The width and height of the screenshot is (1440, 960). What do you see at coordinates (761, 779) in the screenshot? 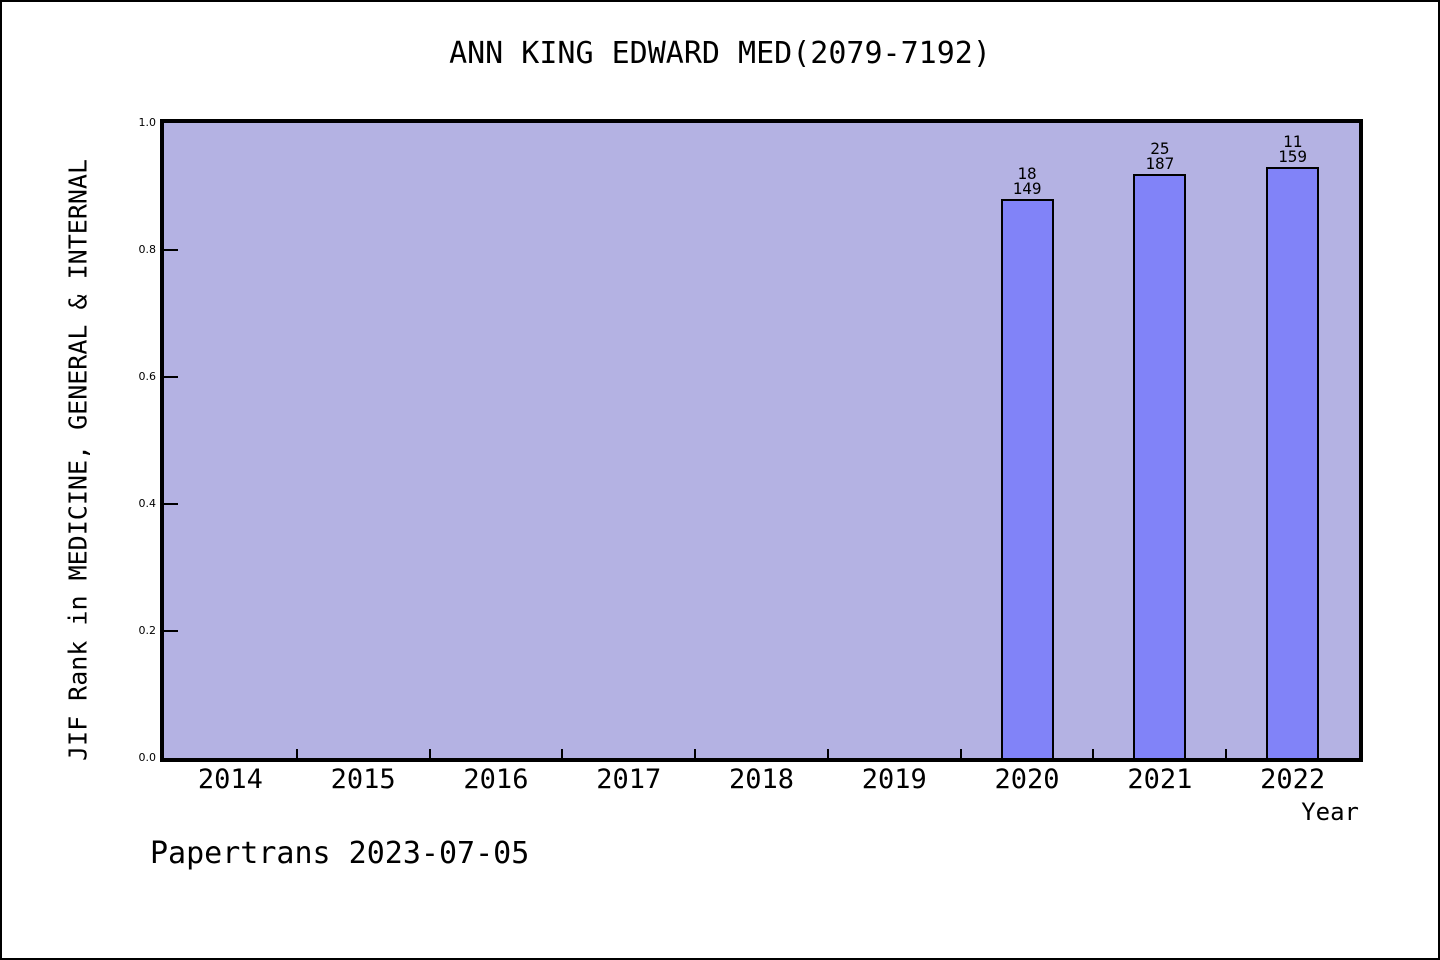
I see `x-tick-label: 2018` at bounding box center [761, 779].